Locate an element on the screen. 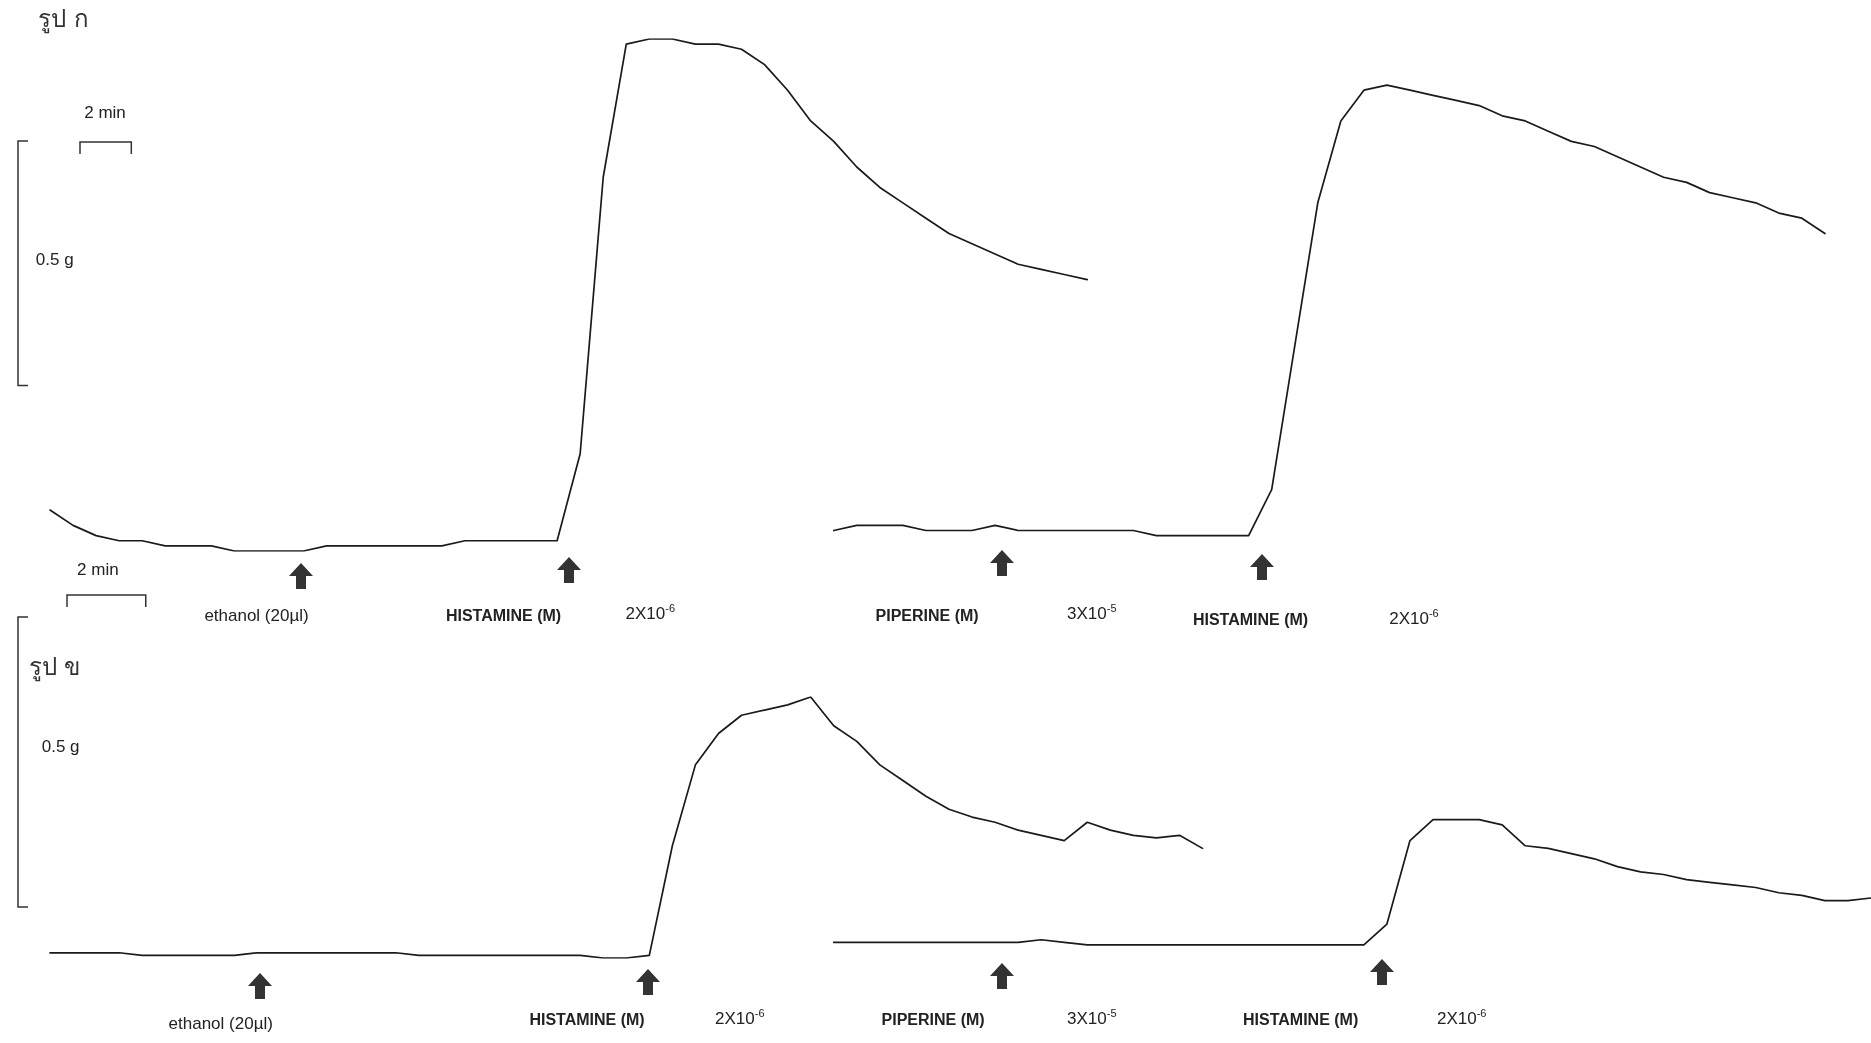 Image resolution: width=1871 pixels, height=1043 pixels. chart-title: รูป ข is located at coordinates (54, 667).